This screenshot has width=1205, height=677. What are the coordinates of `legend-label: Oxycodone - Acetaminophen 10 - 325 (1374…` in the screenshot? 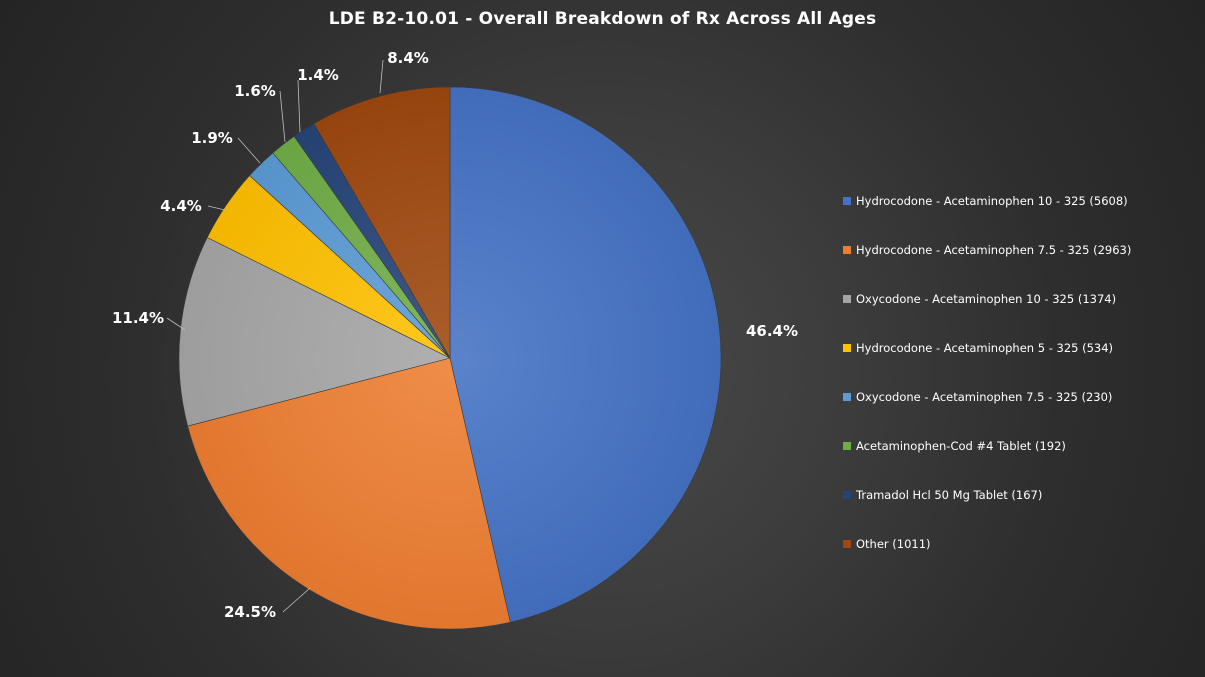 It's located at (986, 298).